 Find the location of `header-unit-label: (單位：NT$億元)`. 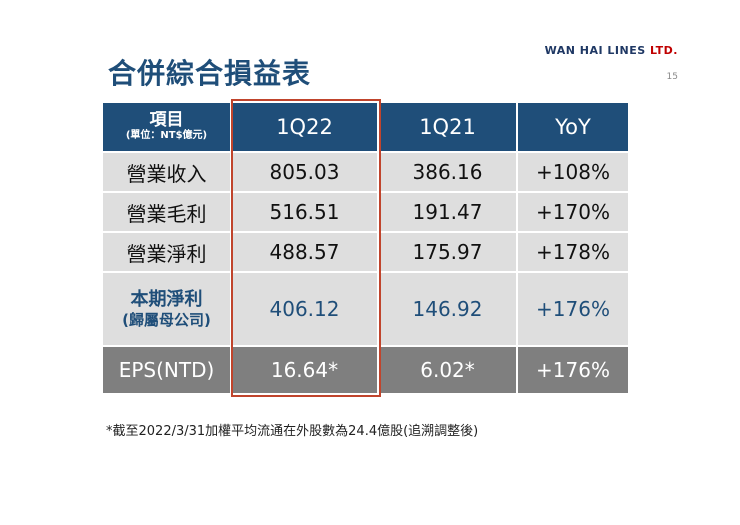

header-unit-label: (單位：NT$億元) is located at coordinates (166, 136).